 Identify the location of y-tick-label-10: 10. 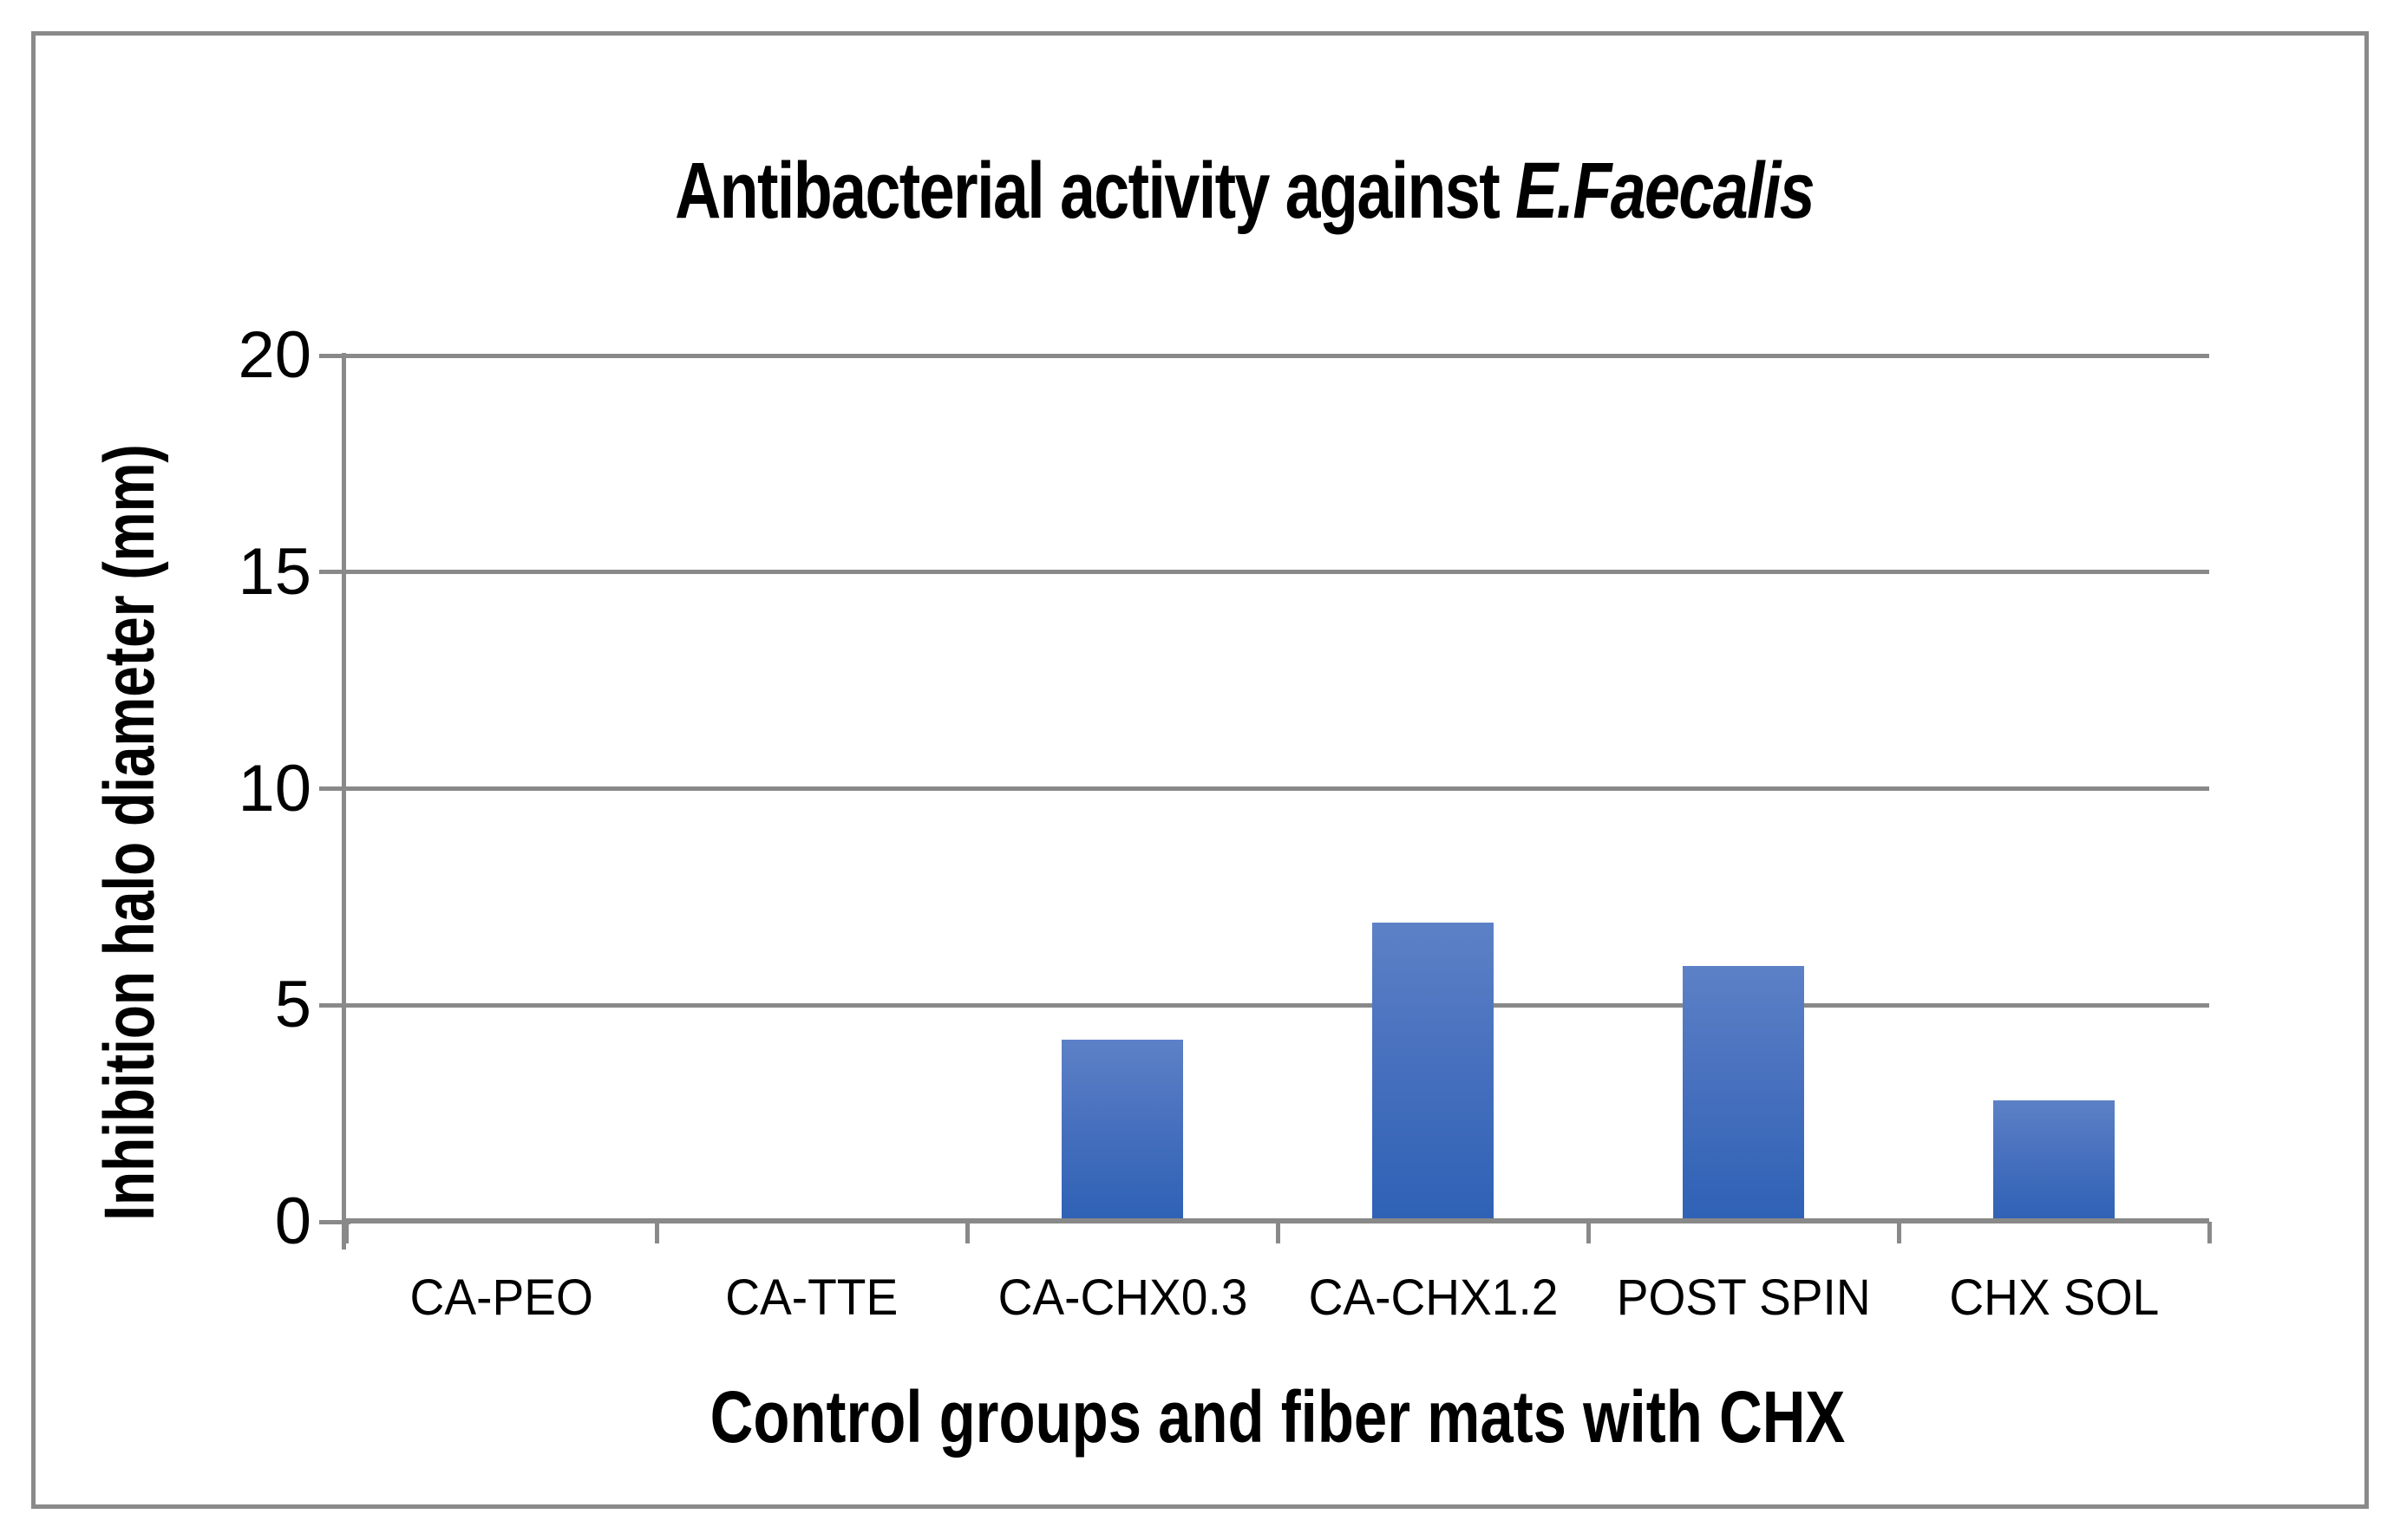
(274, 788).